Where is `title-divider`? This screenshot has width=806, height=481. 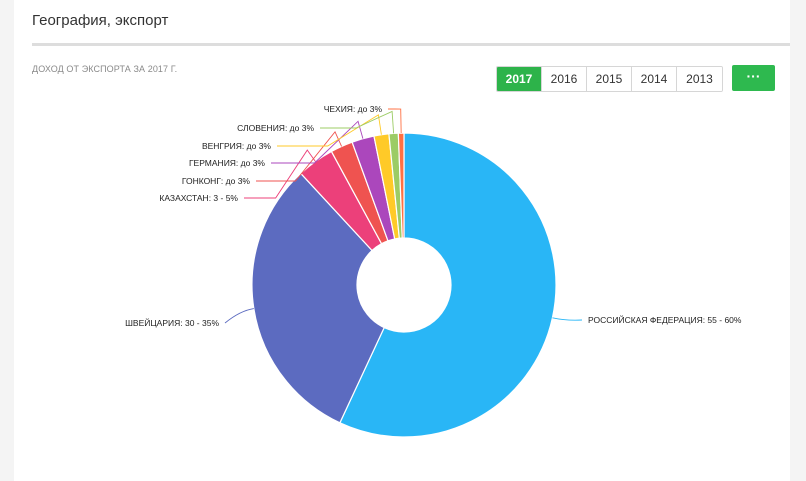 title-divider is located at coordinates (411, 44).